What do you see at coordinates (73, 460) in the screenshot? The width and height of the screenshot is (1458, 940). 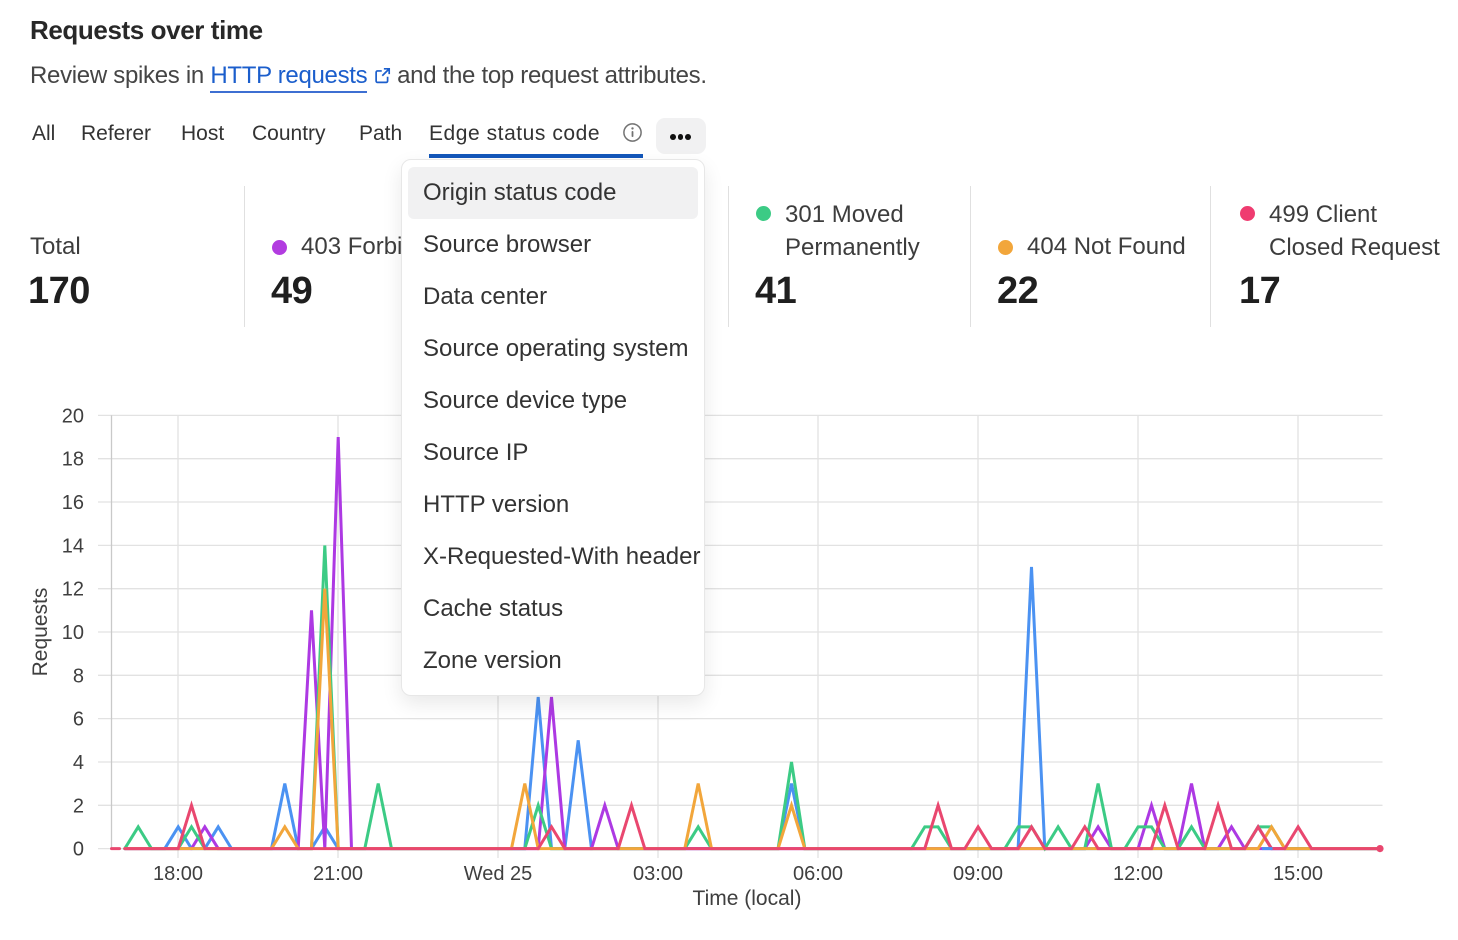 I see `svg-text: 18` at bounding box center [73, 460].